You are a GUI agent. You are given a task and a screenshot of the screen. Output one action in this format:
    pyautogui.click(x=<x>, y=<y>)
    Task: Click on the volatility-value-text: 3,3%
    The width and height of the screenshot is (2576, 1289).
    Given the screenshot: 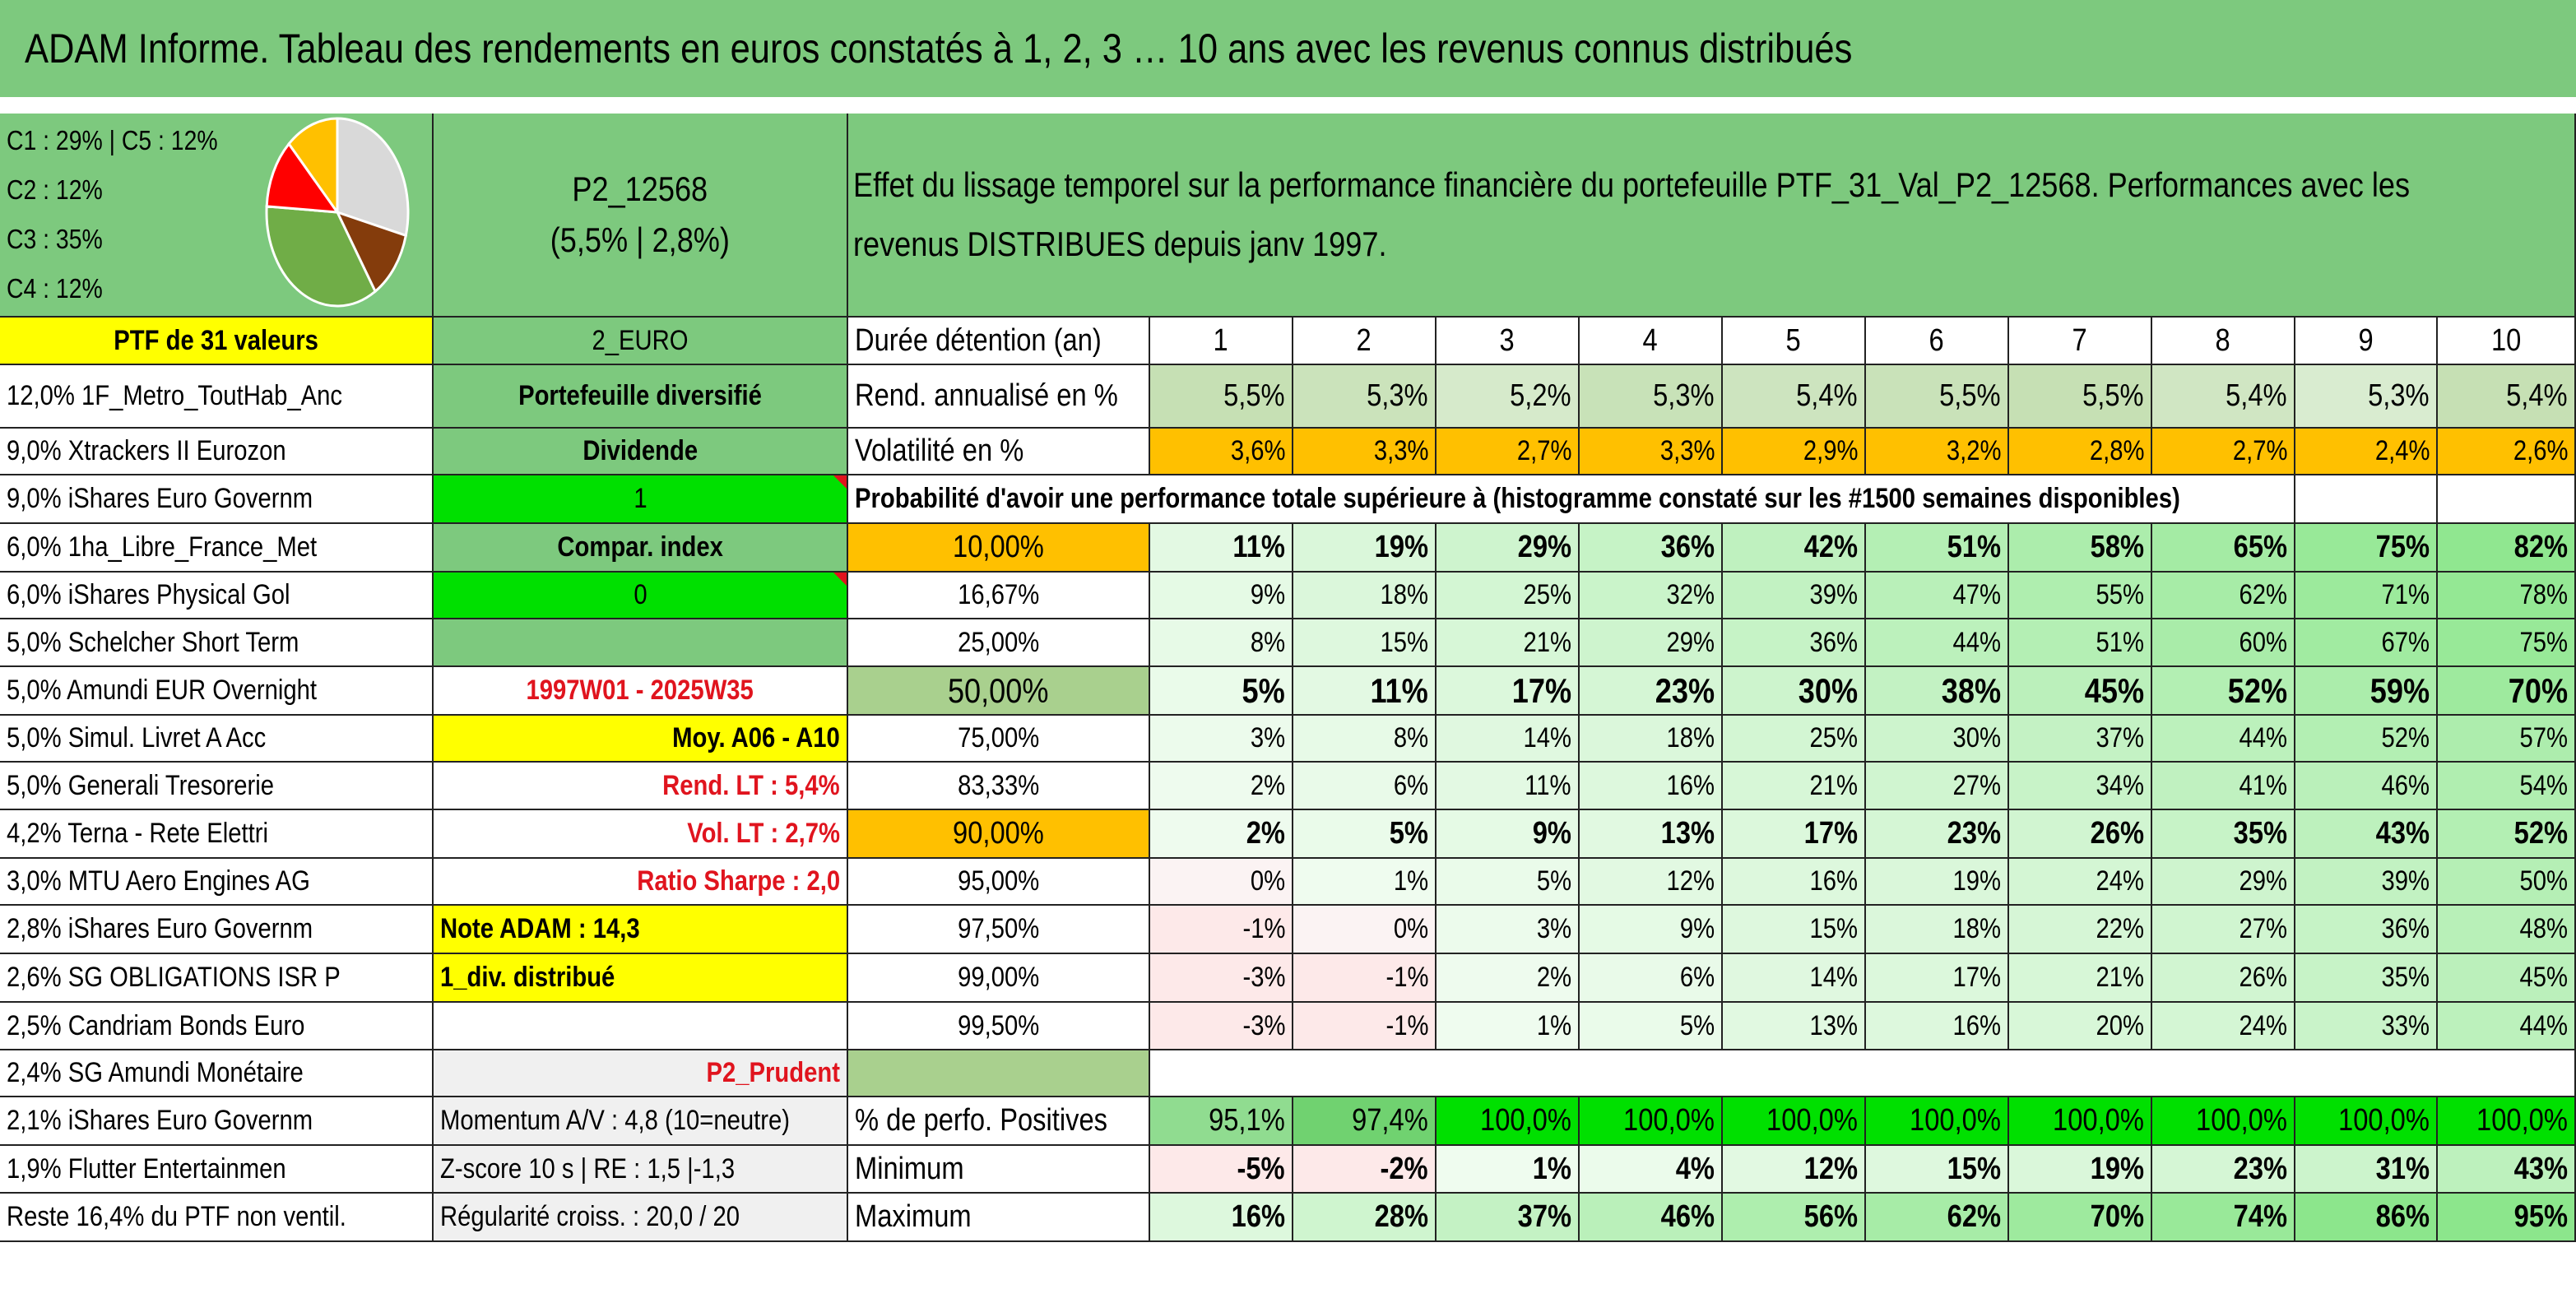 What is the action you would take?
    pyautogui.click(x=1687, y=450)
    